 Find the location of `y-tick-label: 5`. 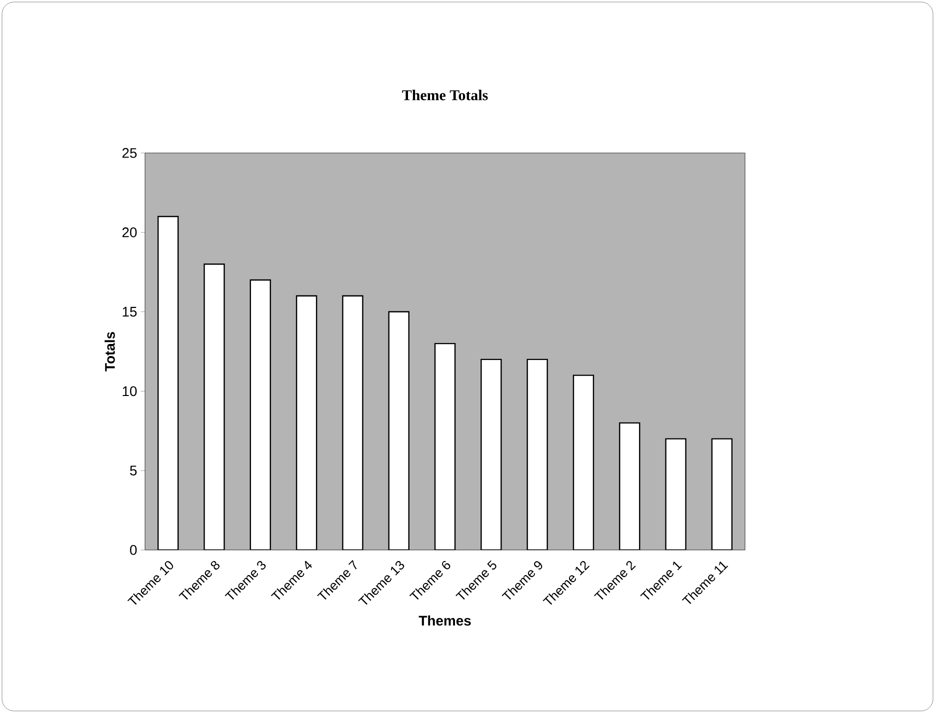

y-tick-label: 5 is located at coordinates (133, 471).